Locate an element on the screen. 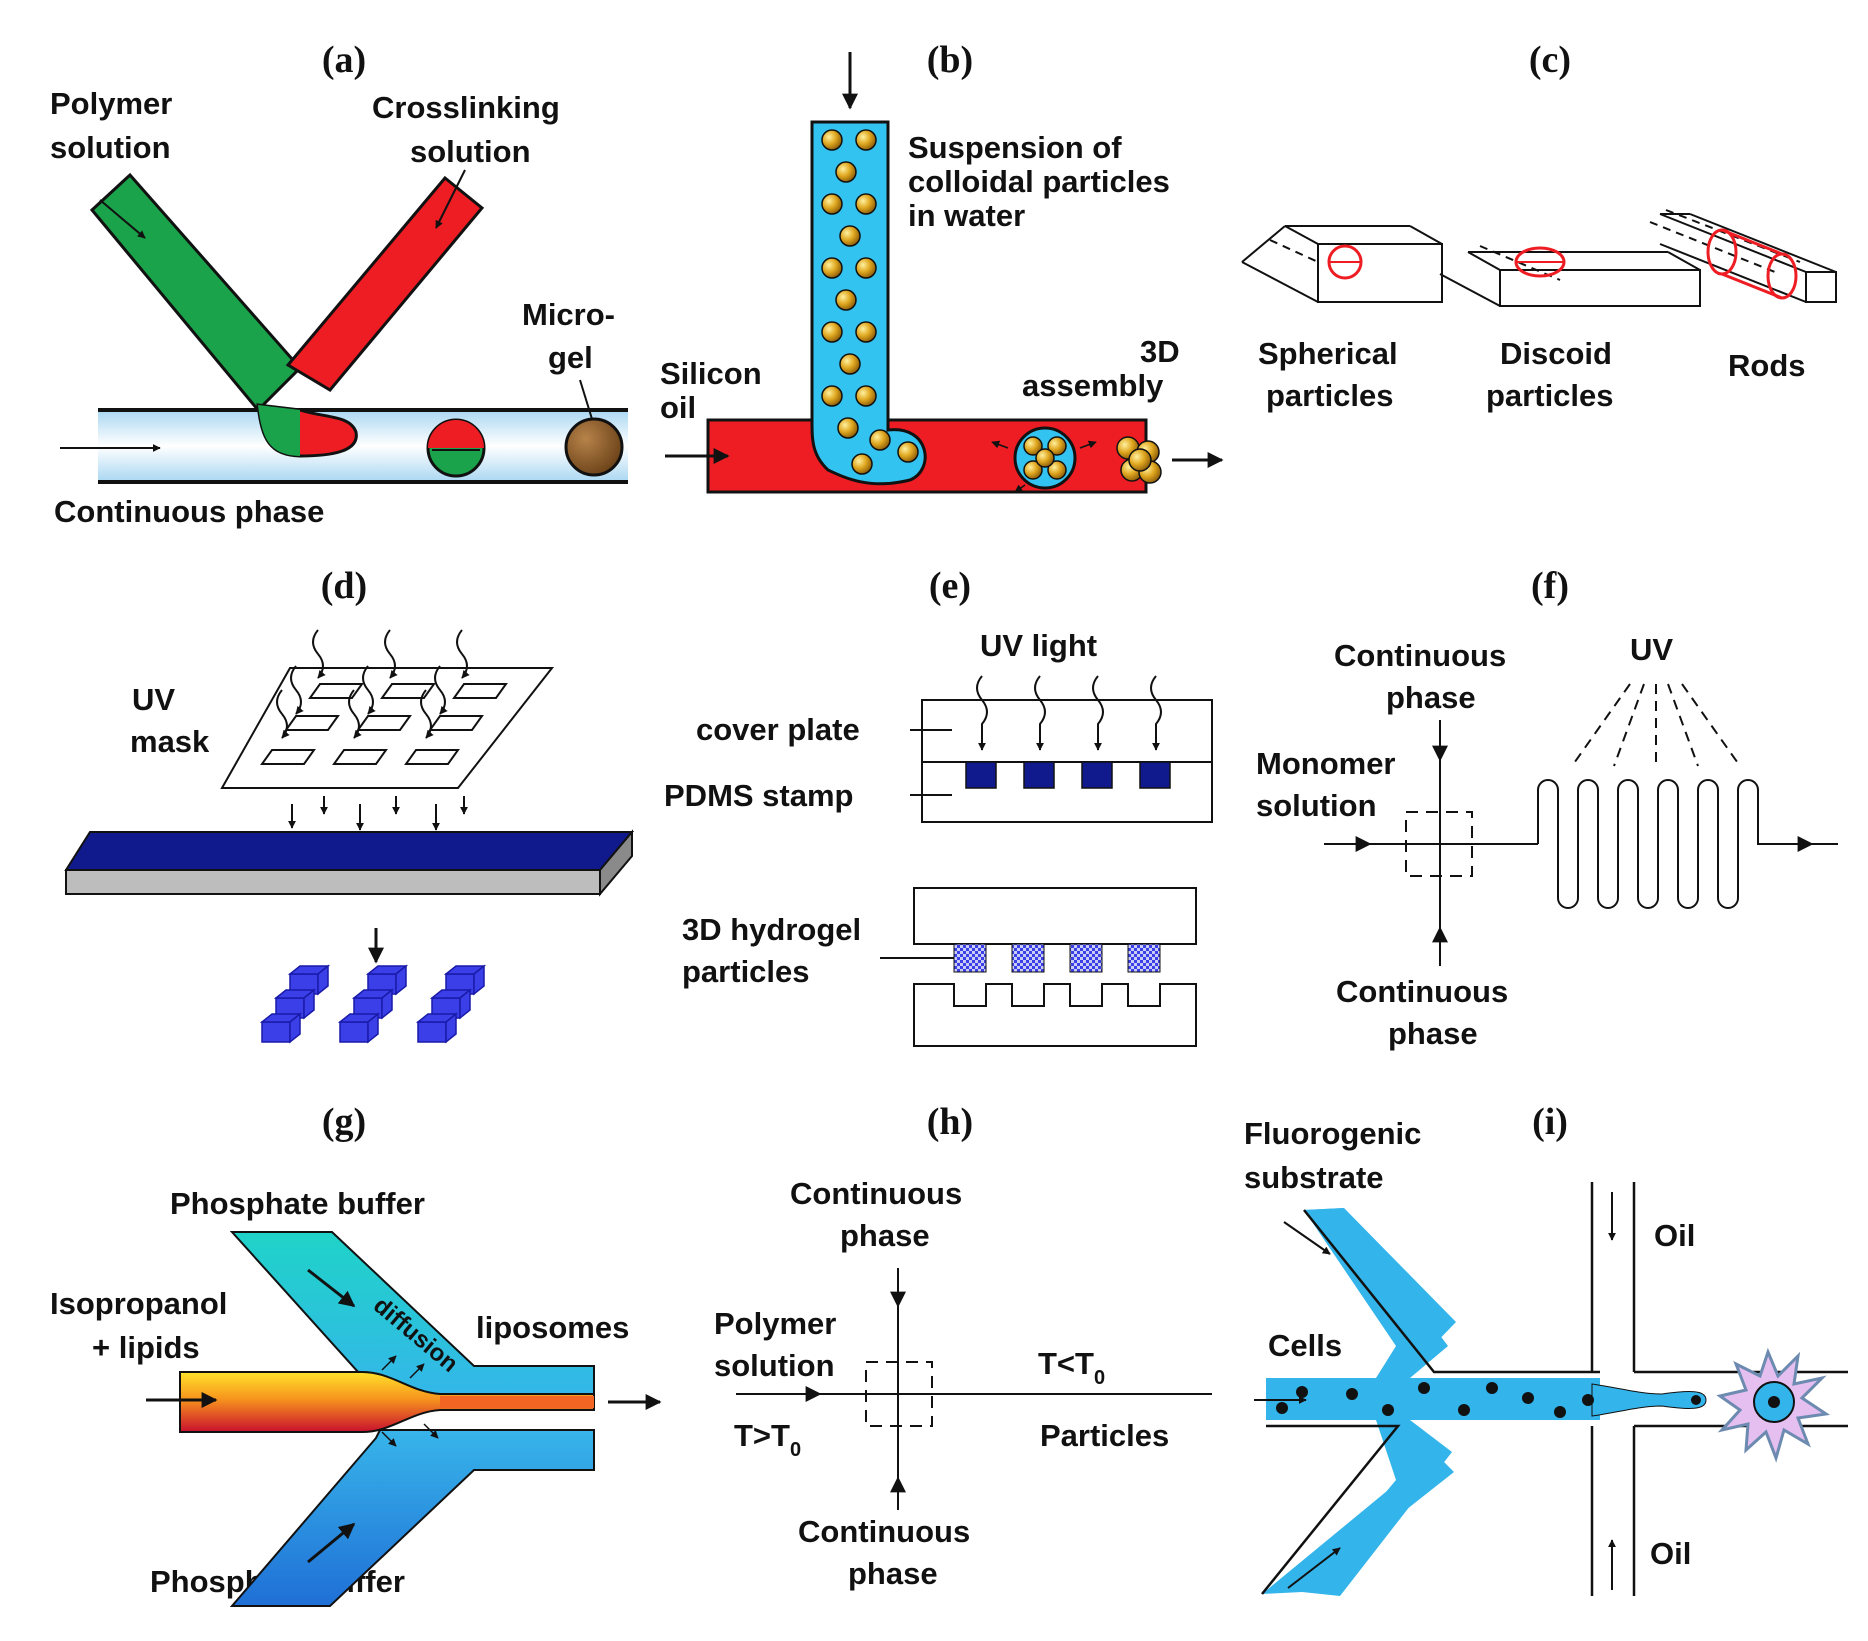 Image resolution: width=1868 pixels, height=1641 pixels. buffer-top-label: Phosphate buffer is located at coordinates (297, 1203).